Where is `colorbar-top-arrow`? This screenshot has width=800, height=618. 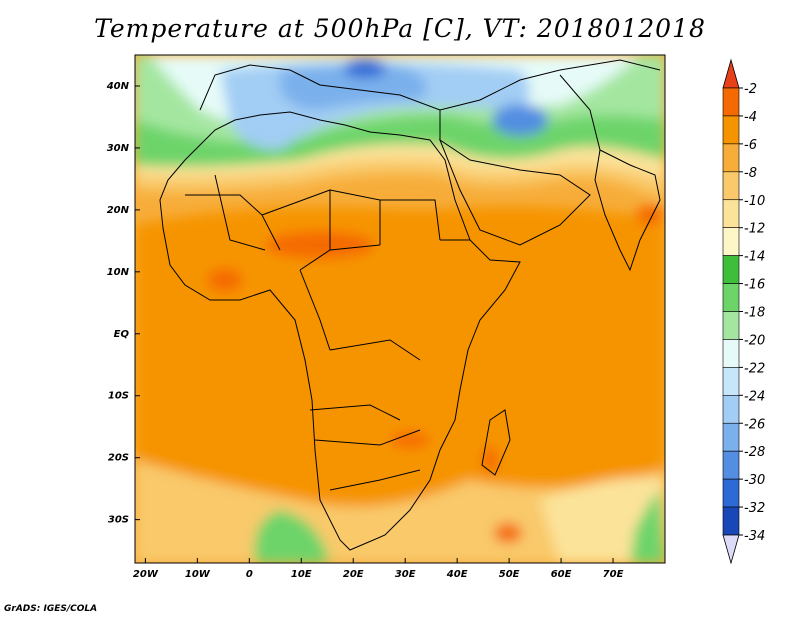 colorbar-top-arrow is located at coordinates (731, 73).